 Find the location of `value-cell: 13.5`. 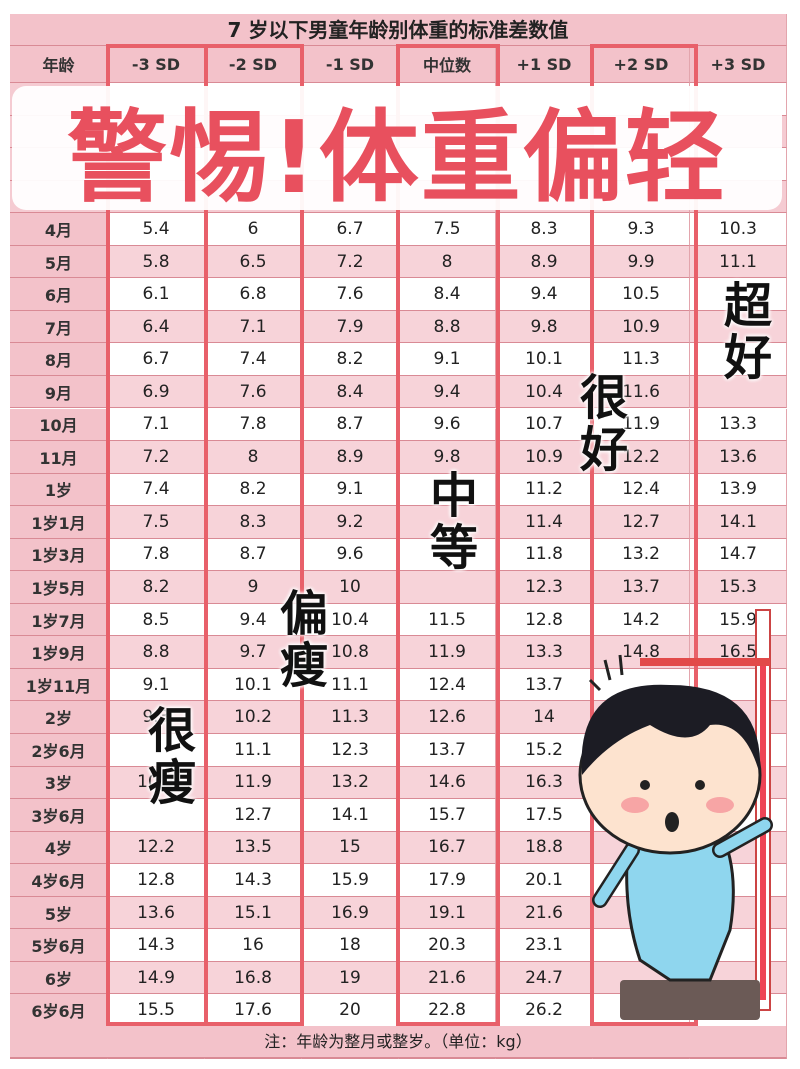

value-cell: 13.5 is located at coordinates (253, 848).